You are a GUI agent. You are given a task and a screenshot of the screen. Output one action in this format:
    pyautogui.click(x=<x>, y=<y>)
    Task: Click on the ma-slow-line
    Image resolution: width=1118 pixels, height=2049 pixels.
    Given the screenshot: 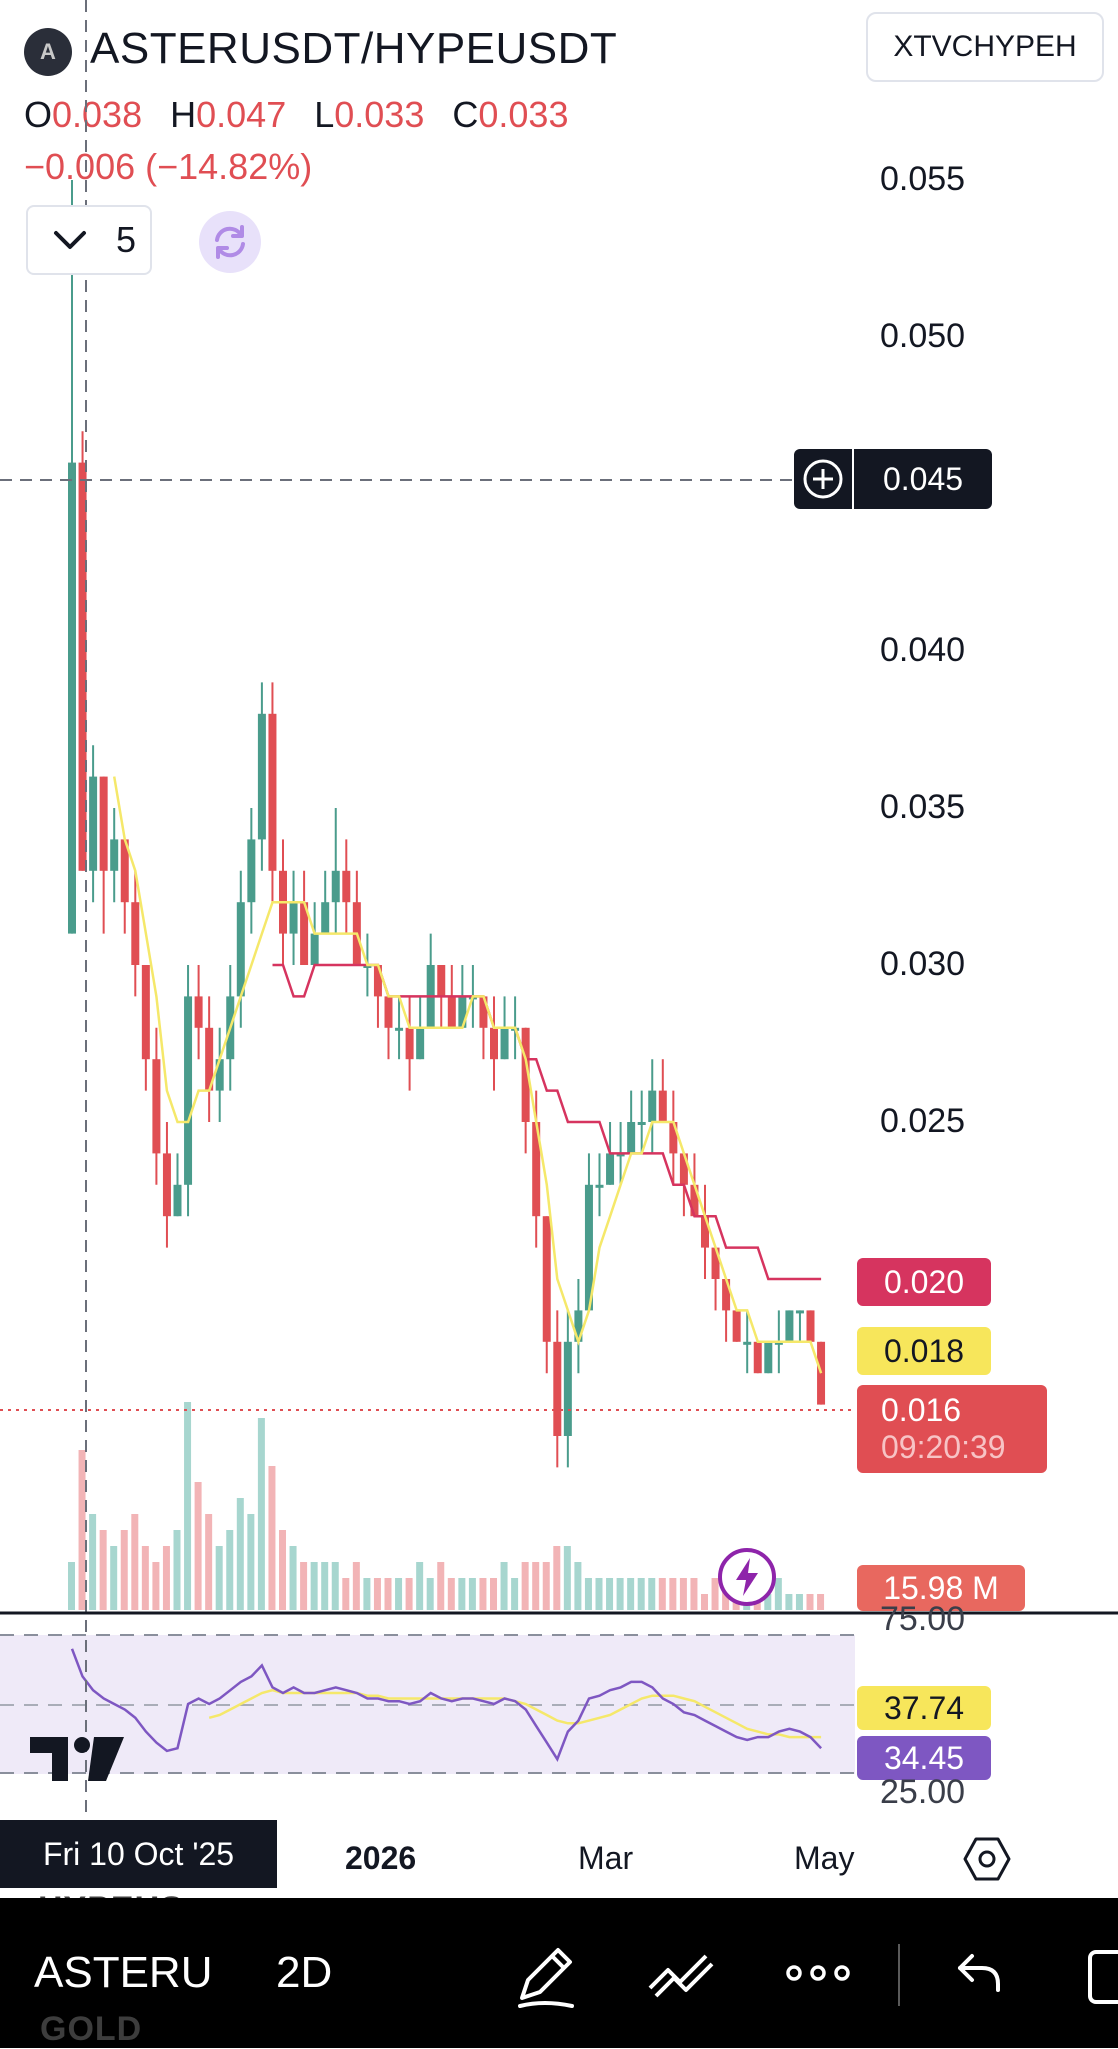 What is the action you would take?
    pyautogui.click(x=547, y=1122)
    